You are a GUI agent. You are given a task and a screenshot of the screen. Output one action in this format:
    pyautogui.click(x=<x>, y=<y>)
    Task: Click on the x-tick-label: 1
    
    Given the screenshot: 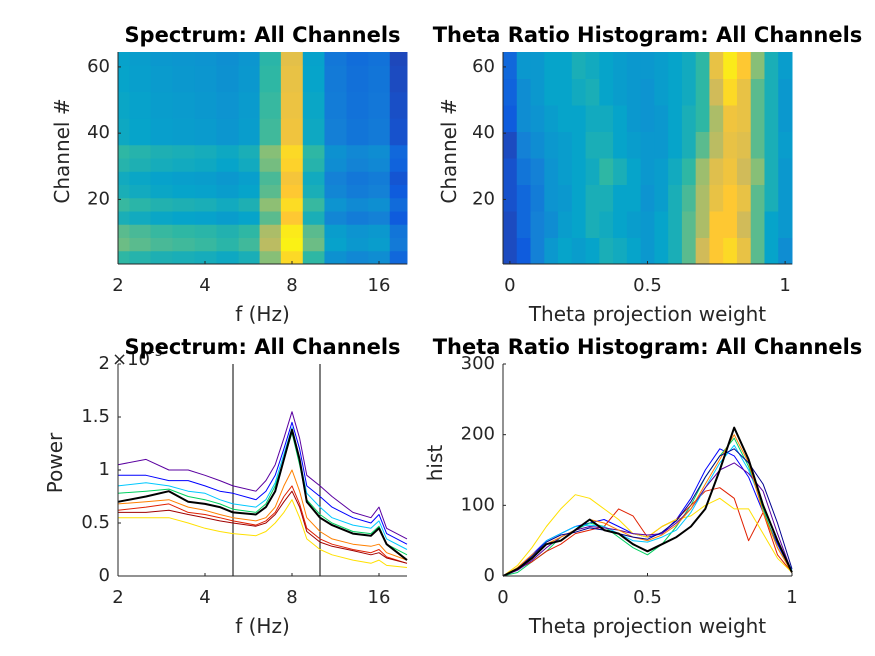 What is the action you would take?
    pyautogui.click(x=791, y=597)
    